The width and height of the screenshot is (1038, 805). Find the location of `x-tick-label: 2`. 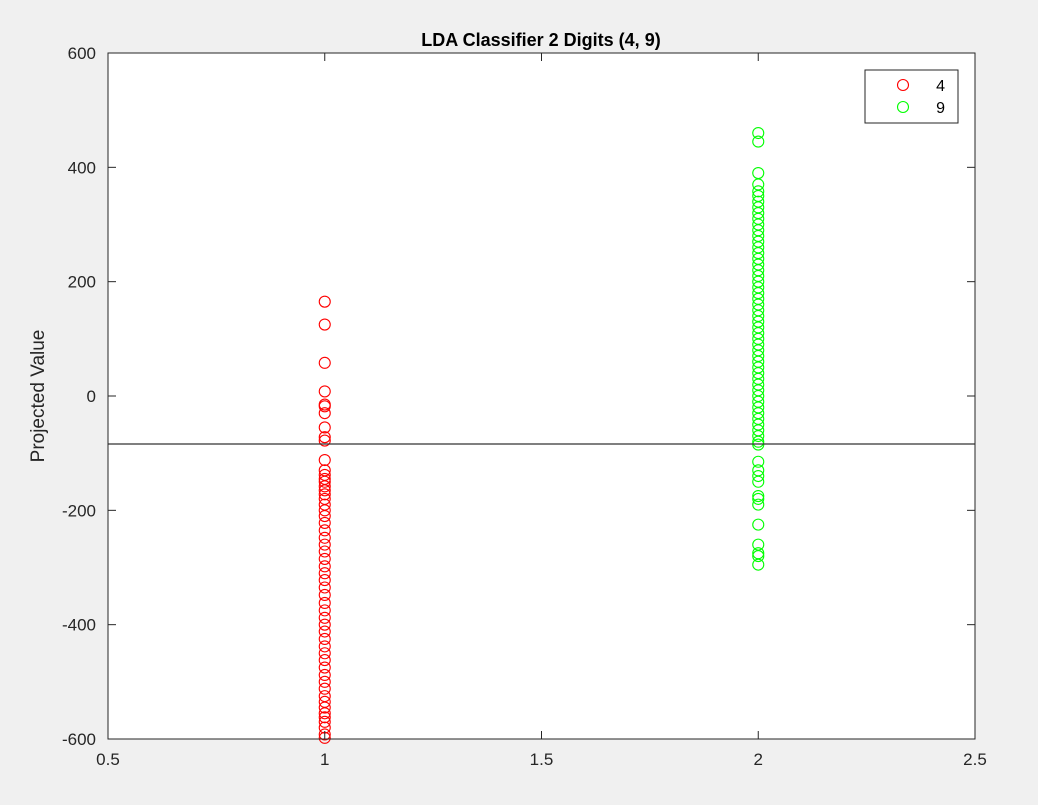

x-tick-label: 2 is located at coordinates (758, 759).